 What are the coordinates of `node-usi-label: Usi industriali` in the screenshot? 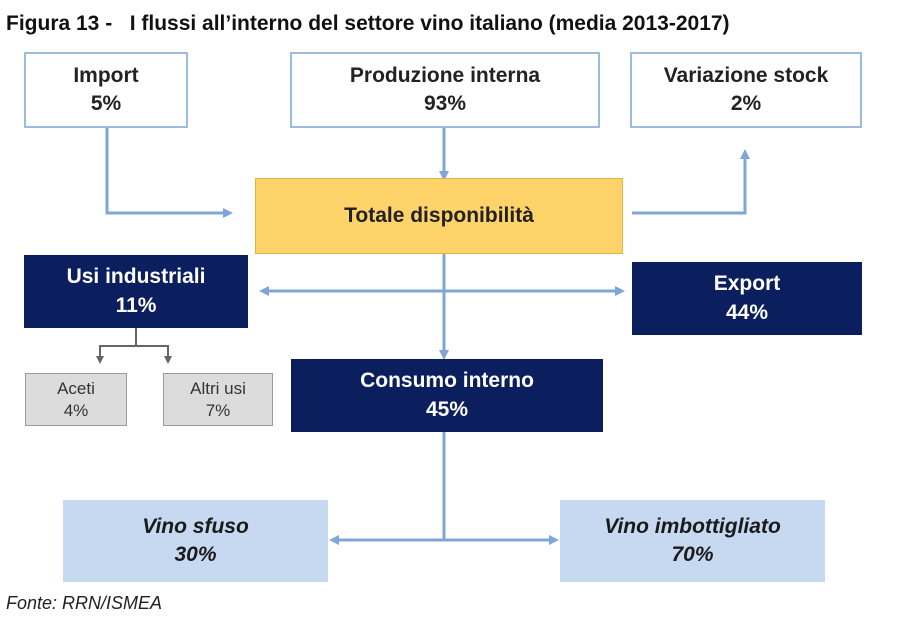 It's located at (136, 277).